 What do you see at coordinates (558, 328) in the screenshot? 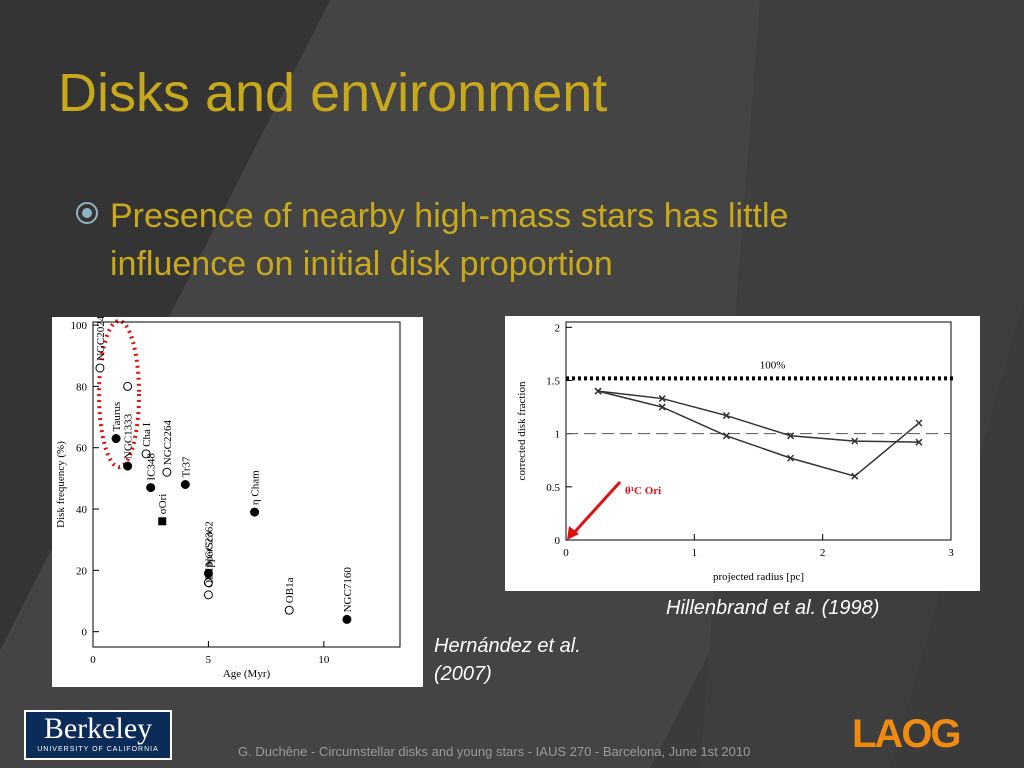
I see `y-tick-label: 2` at bounding box center [558, 328].